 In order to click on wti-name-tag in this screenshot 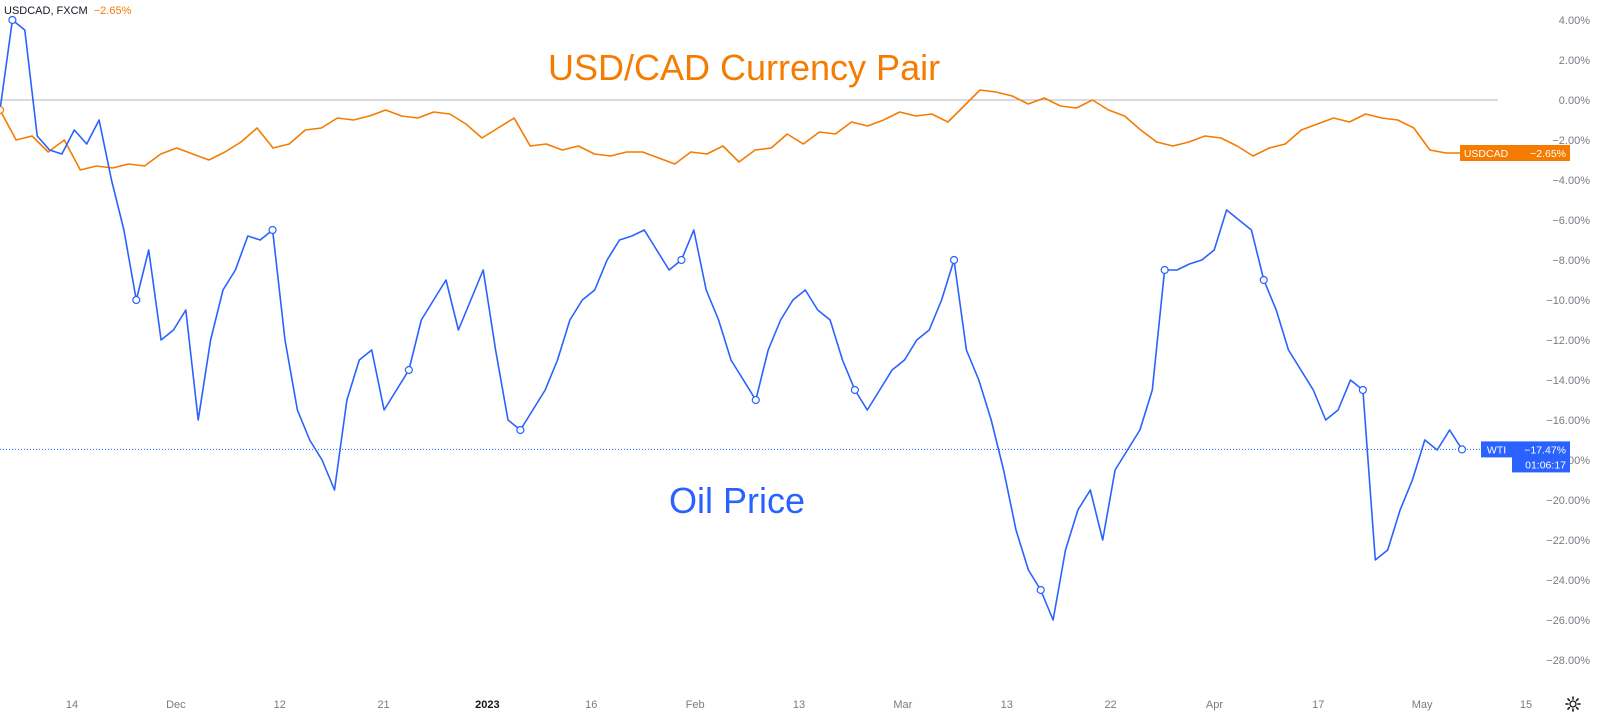, I will do `click(1496, 449)`.